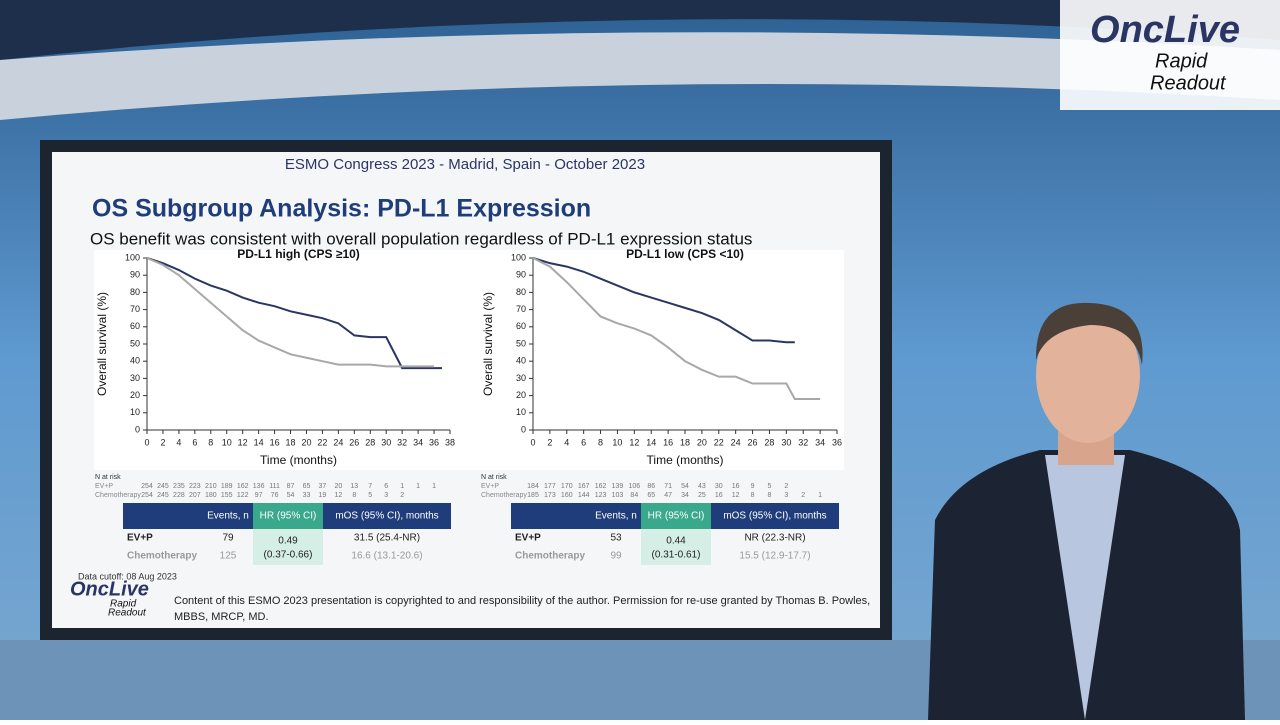 The width and height of the screenshot is (1280, 725). Describe the element at coordinates (676, 541) in the screenshot. I see `table-hr: 0.44` at that location.